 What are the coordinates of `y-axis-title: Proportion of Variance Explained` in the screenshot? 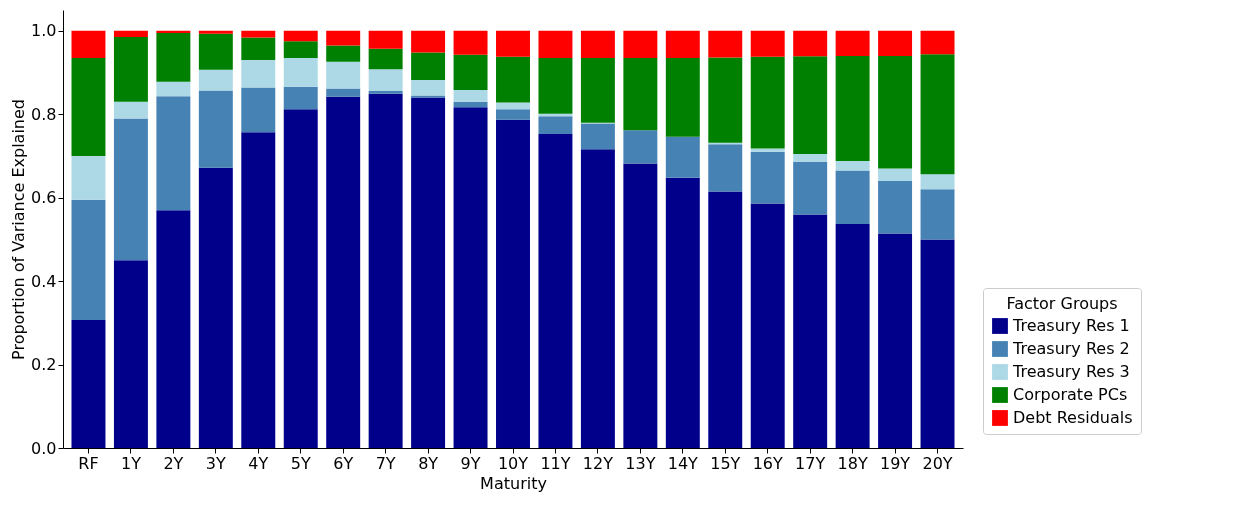 It's located at (19, 229).